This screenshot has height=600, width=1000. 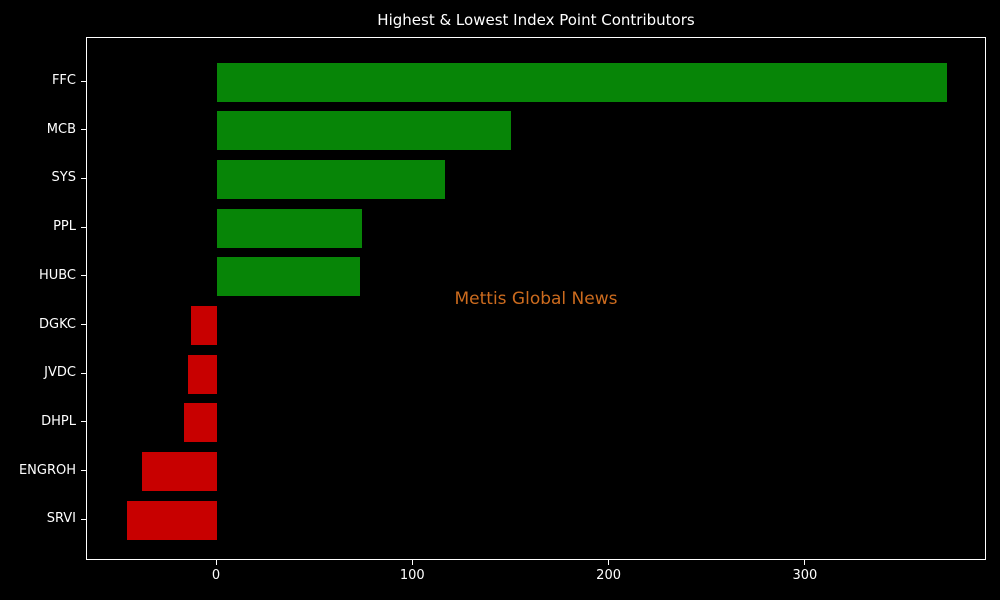 What do you see at coordinates (805, 575) in the screenshot?
I see `x-tick-label: 300` at bounding box center [805, 575].